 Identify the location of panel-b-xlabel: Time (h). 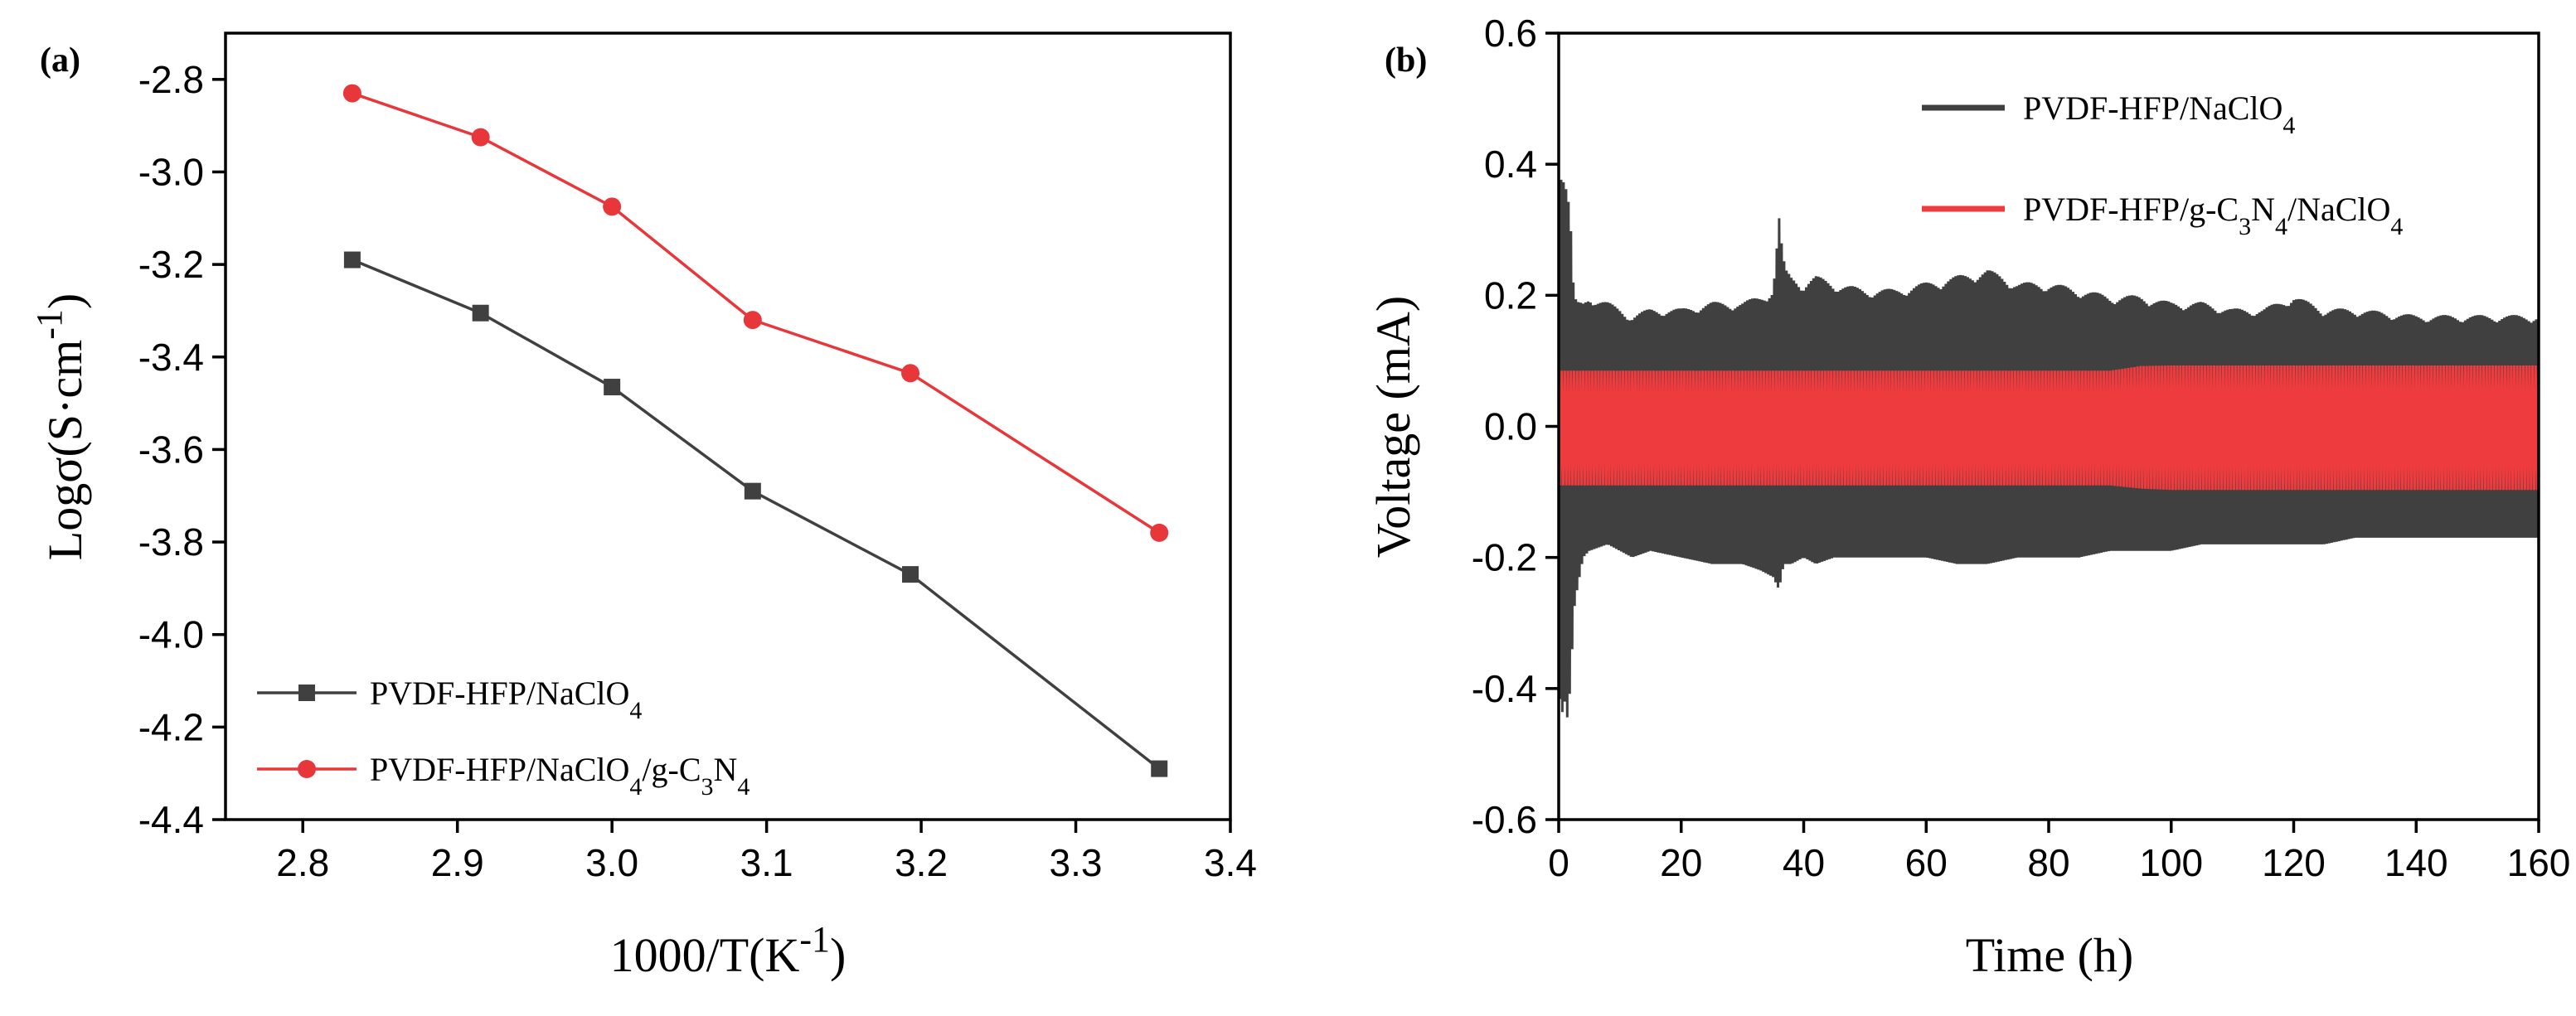
(2050, 955).